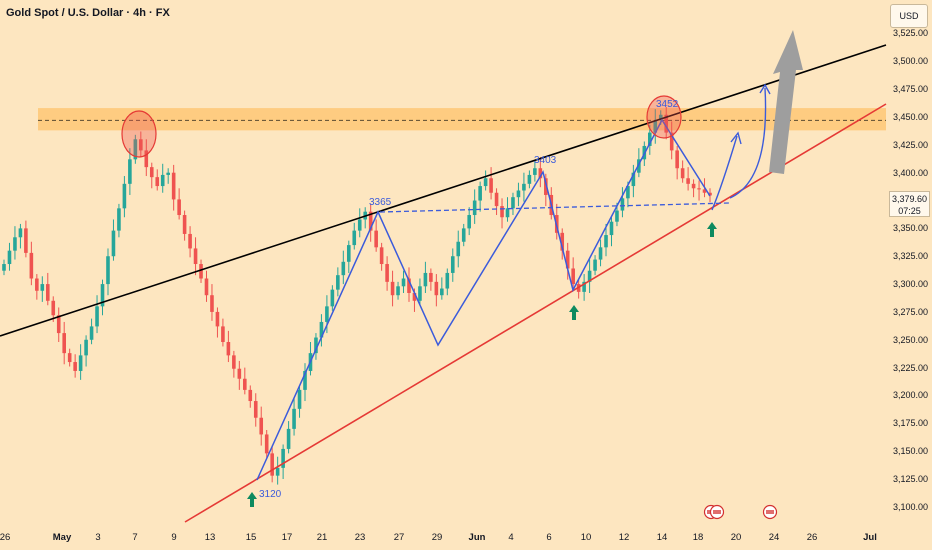  I want to click on price-tick: 3,200.00, so click(911, 395).